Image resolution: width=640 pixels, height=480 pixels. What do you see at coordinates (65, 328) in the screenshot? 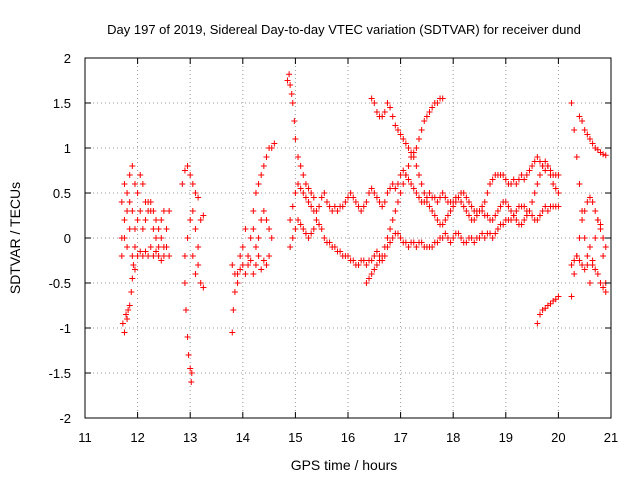
I see `y-tick-label: -1` at bounding box center [65, 328].